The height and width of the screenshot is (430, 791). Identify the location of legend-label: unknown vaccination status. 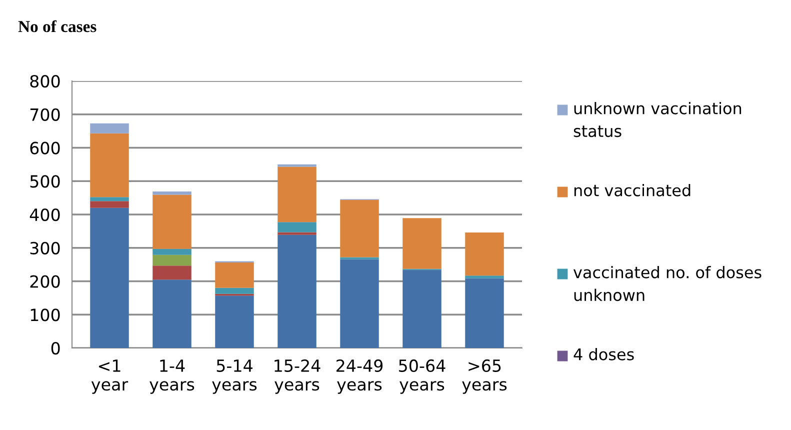
(658, 120).